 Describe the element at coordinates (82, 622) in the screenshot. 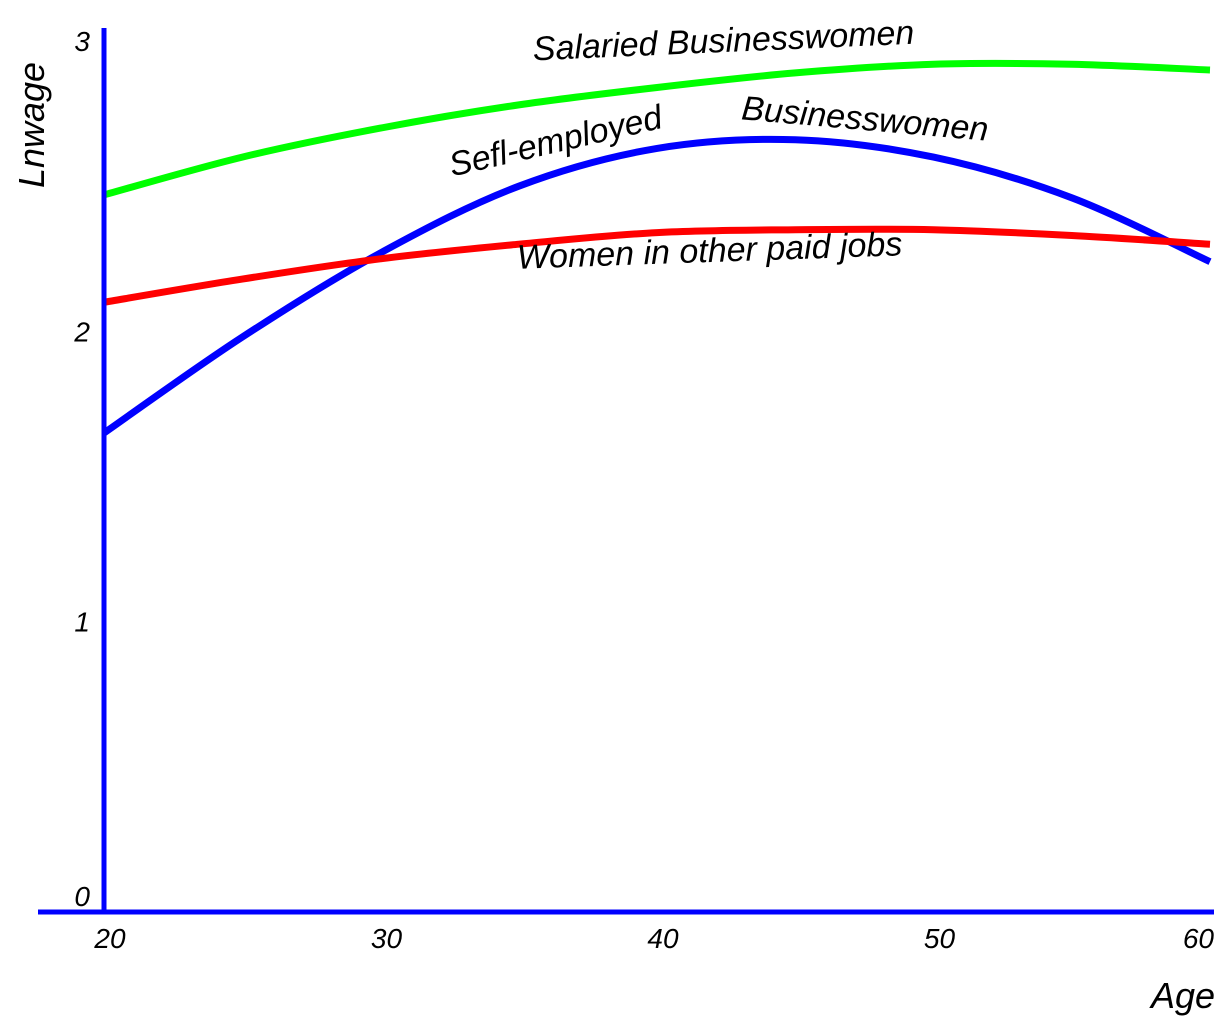

I see `y-tick-label: 1` at that location.